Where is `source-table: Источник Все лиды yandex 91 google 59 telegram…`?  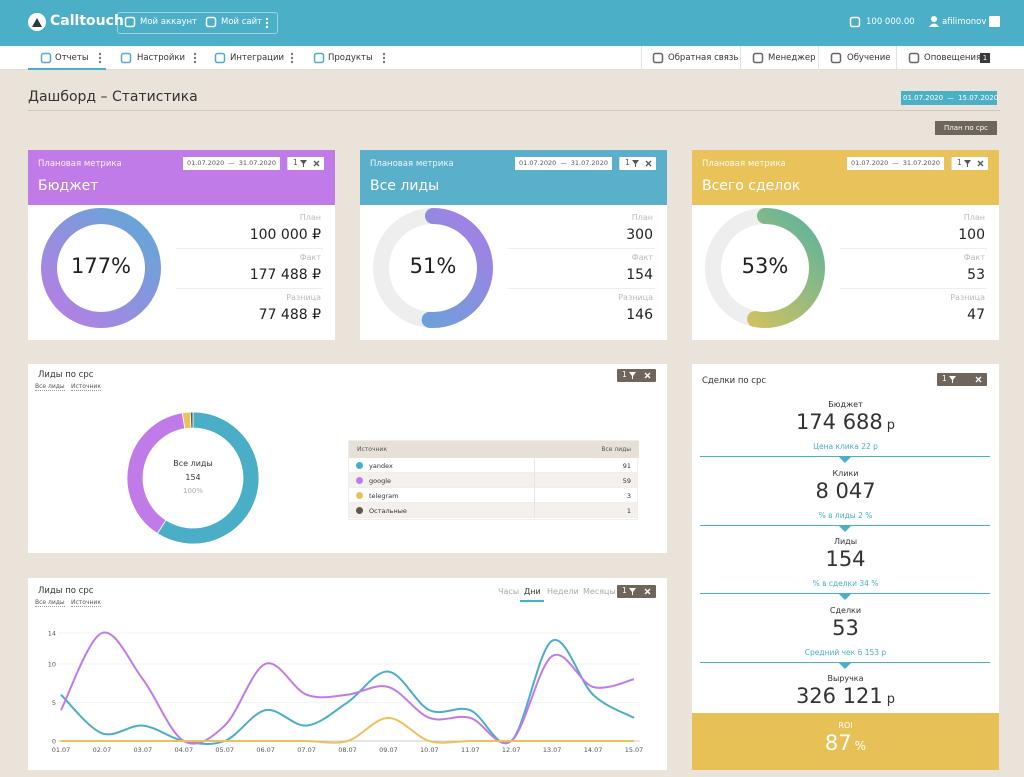
source-table: Источник Все лиды yandex 91 google 59 telegram… is located at coordinates (493, 480).